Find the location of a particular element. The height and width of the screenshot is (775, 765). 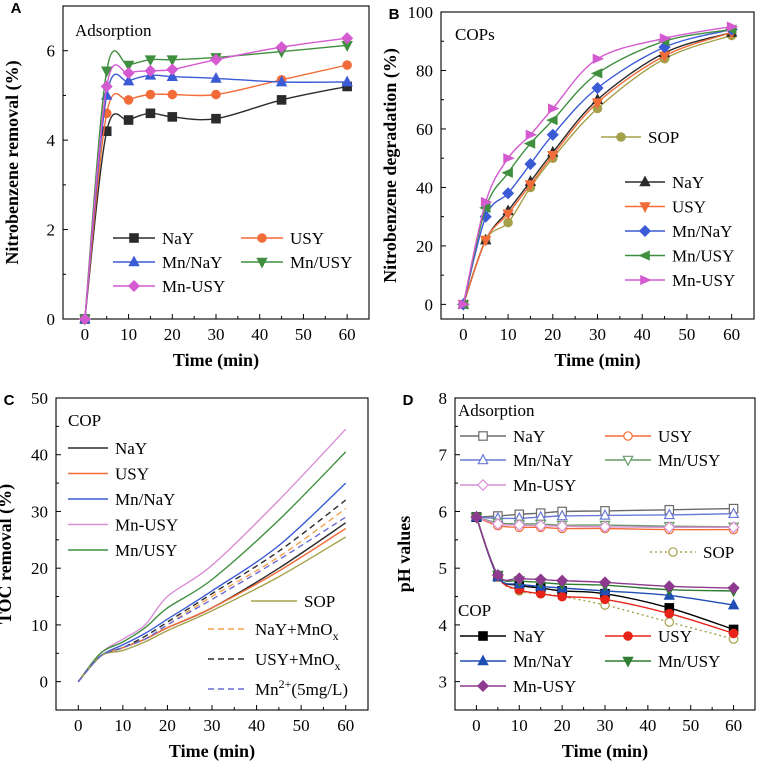

panel-c-y-tick-label: 10 is located at coordinates (39, 625).